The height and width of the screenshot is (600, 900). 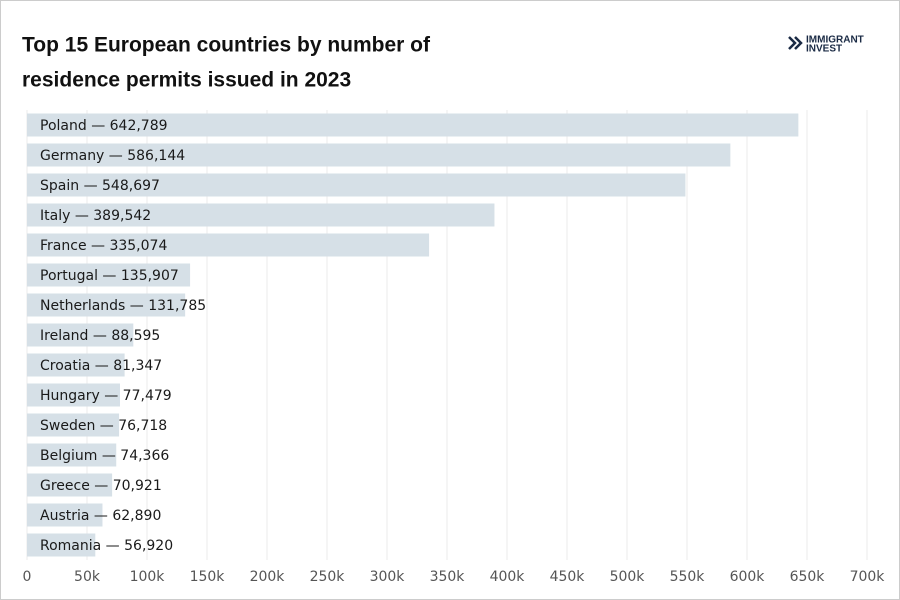 What do you see at coordinates (100, 336) in the screenshot?
I see `bar-label: Ireland — 88,595` at bounding box center [100, 336].